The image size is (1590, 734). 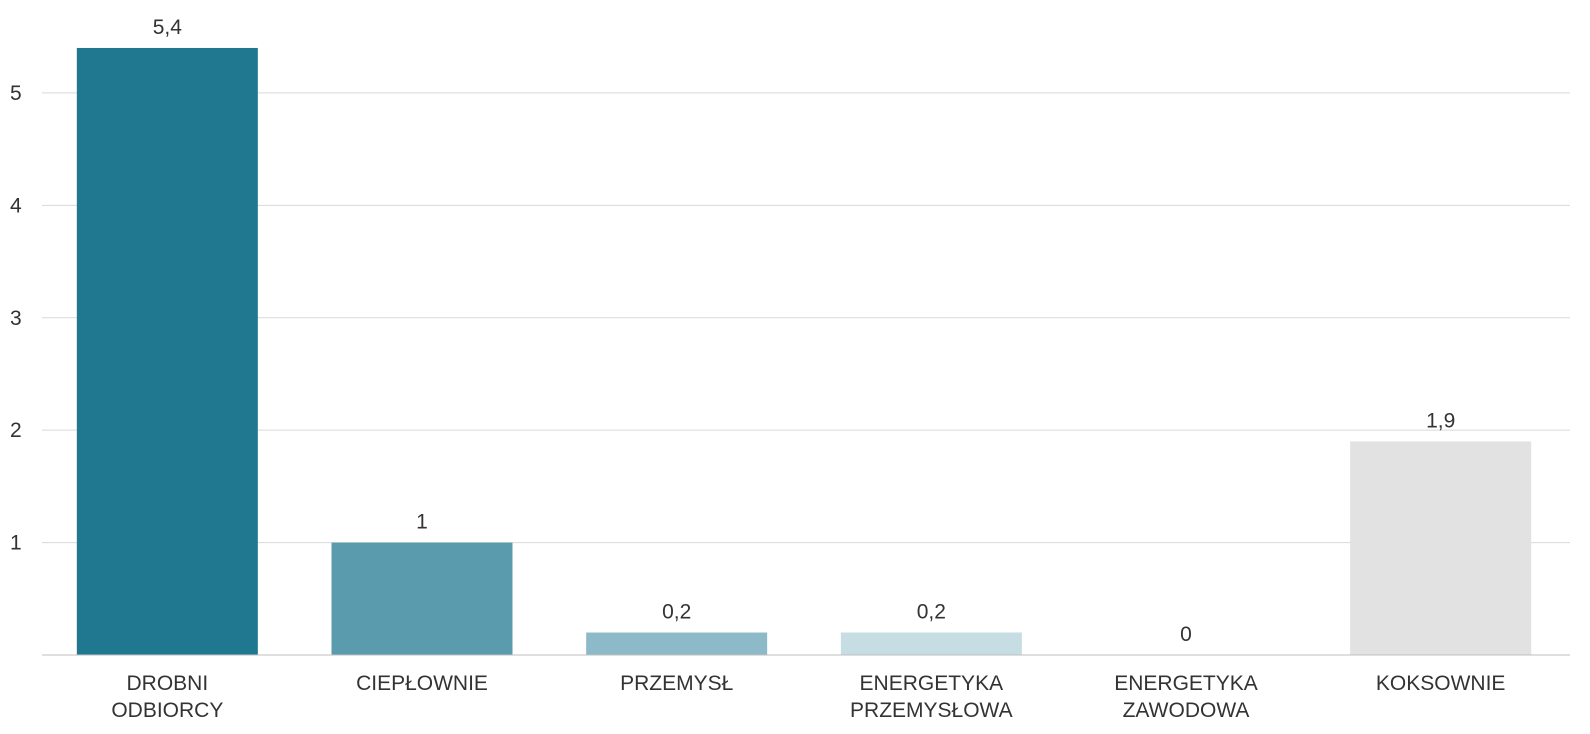 What do you see at coordinates (422, 522) in the screenshot?
I see `data-label: 1` at bounding box center [422, 522].